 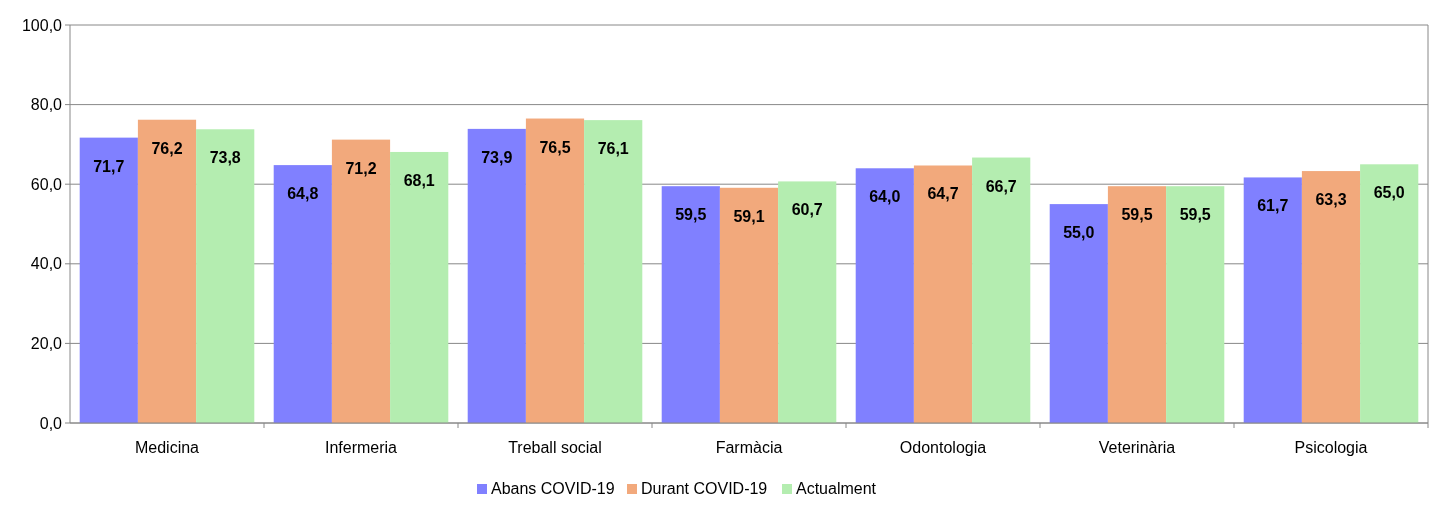 What do you see at coordinates (885, 197) in the screenshot?
I see `data-label: 64,0` at bounding box center [885, 197].